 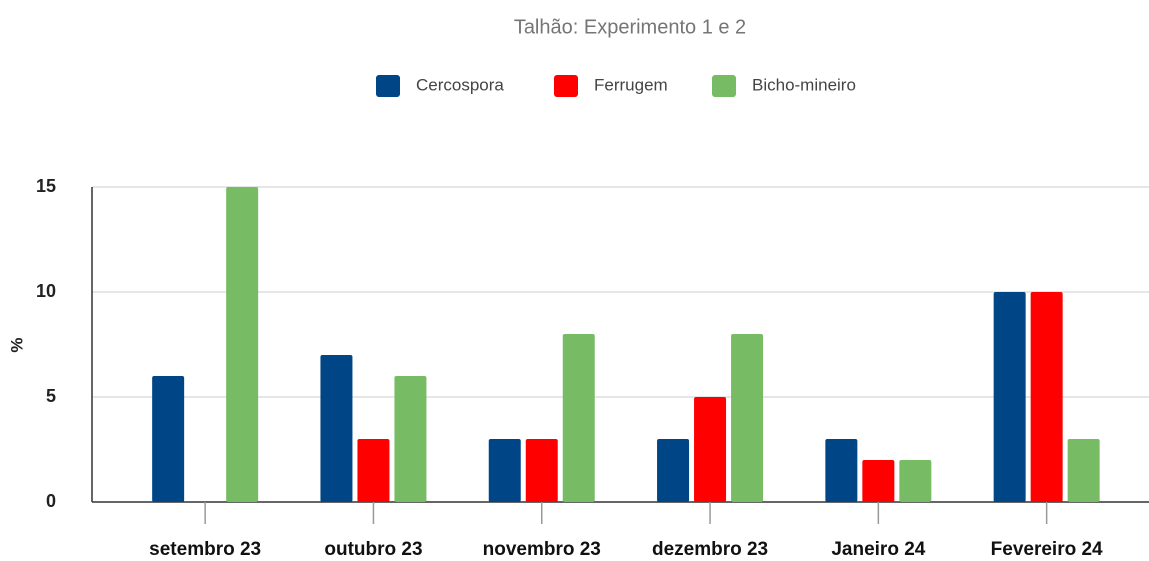 What do you see at coordinates (16, 344) in the screenshot?
I see `y-axis-label: %` at bounding box center [16, 344].